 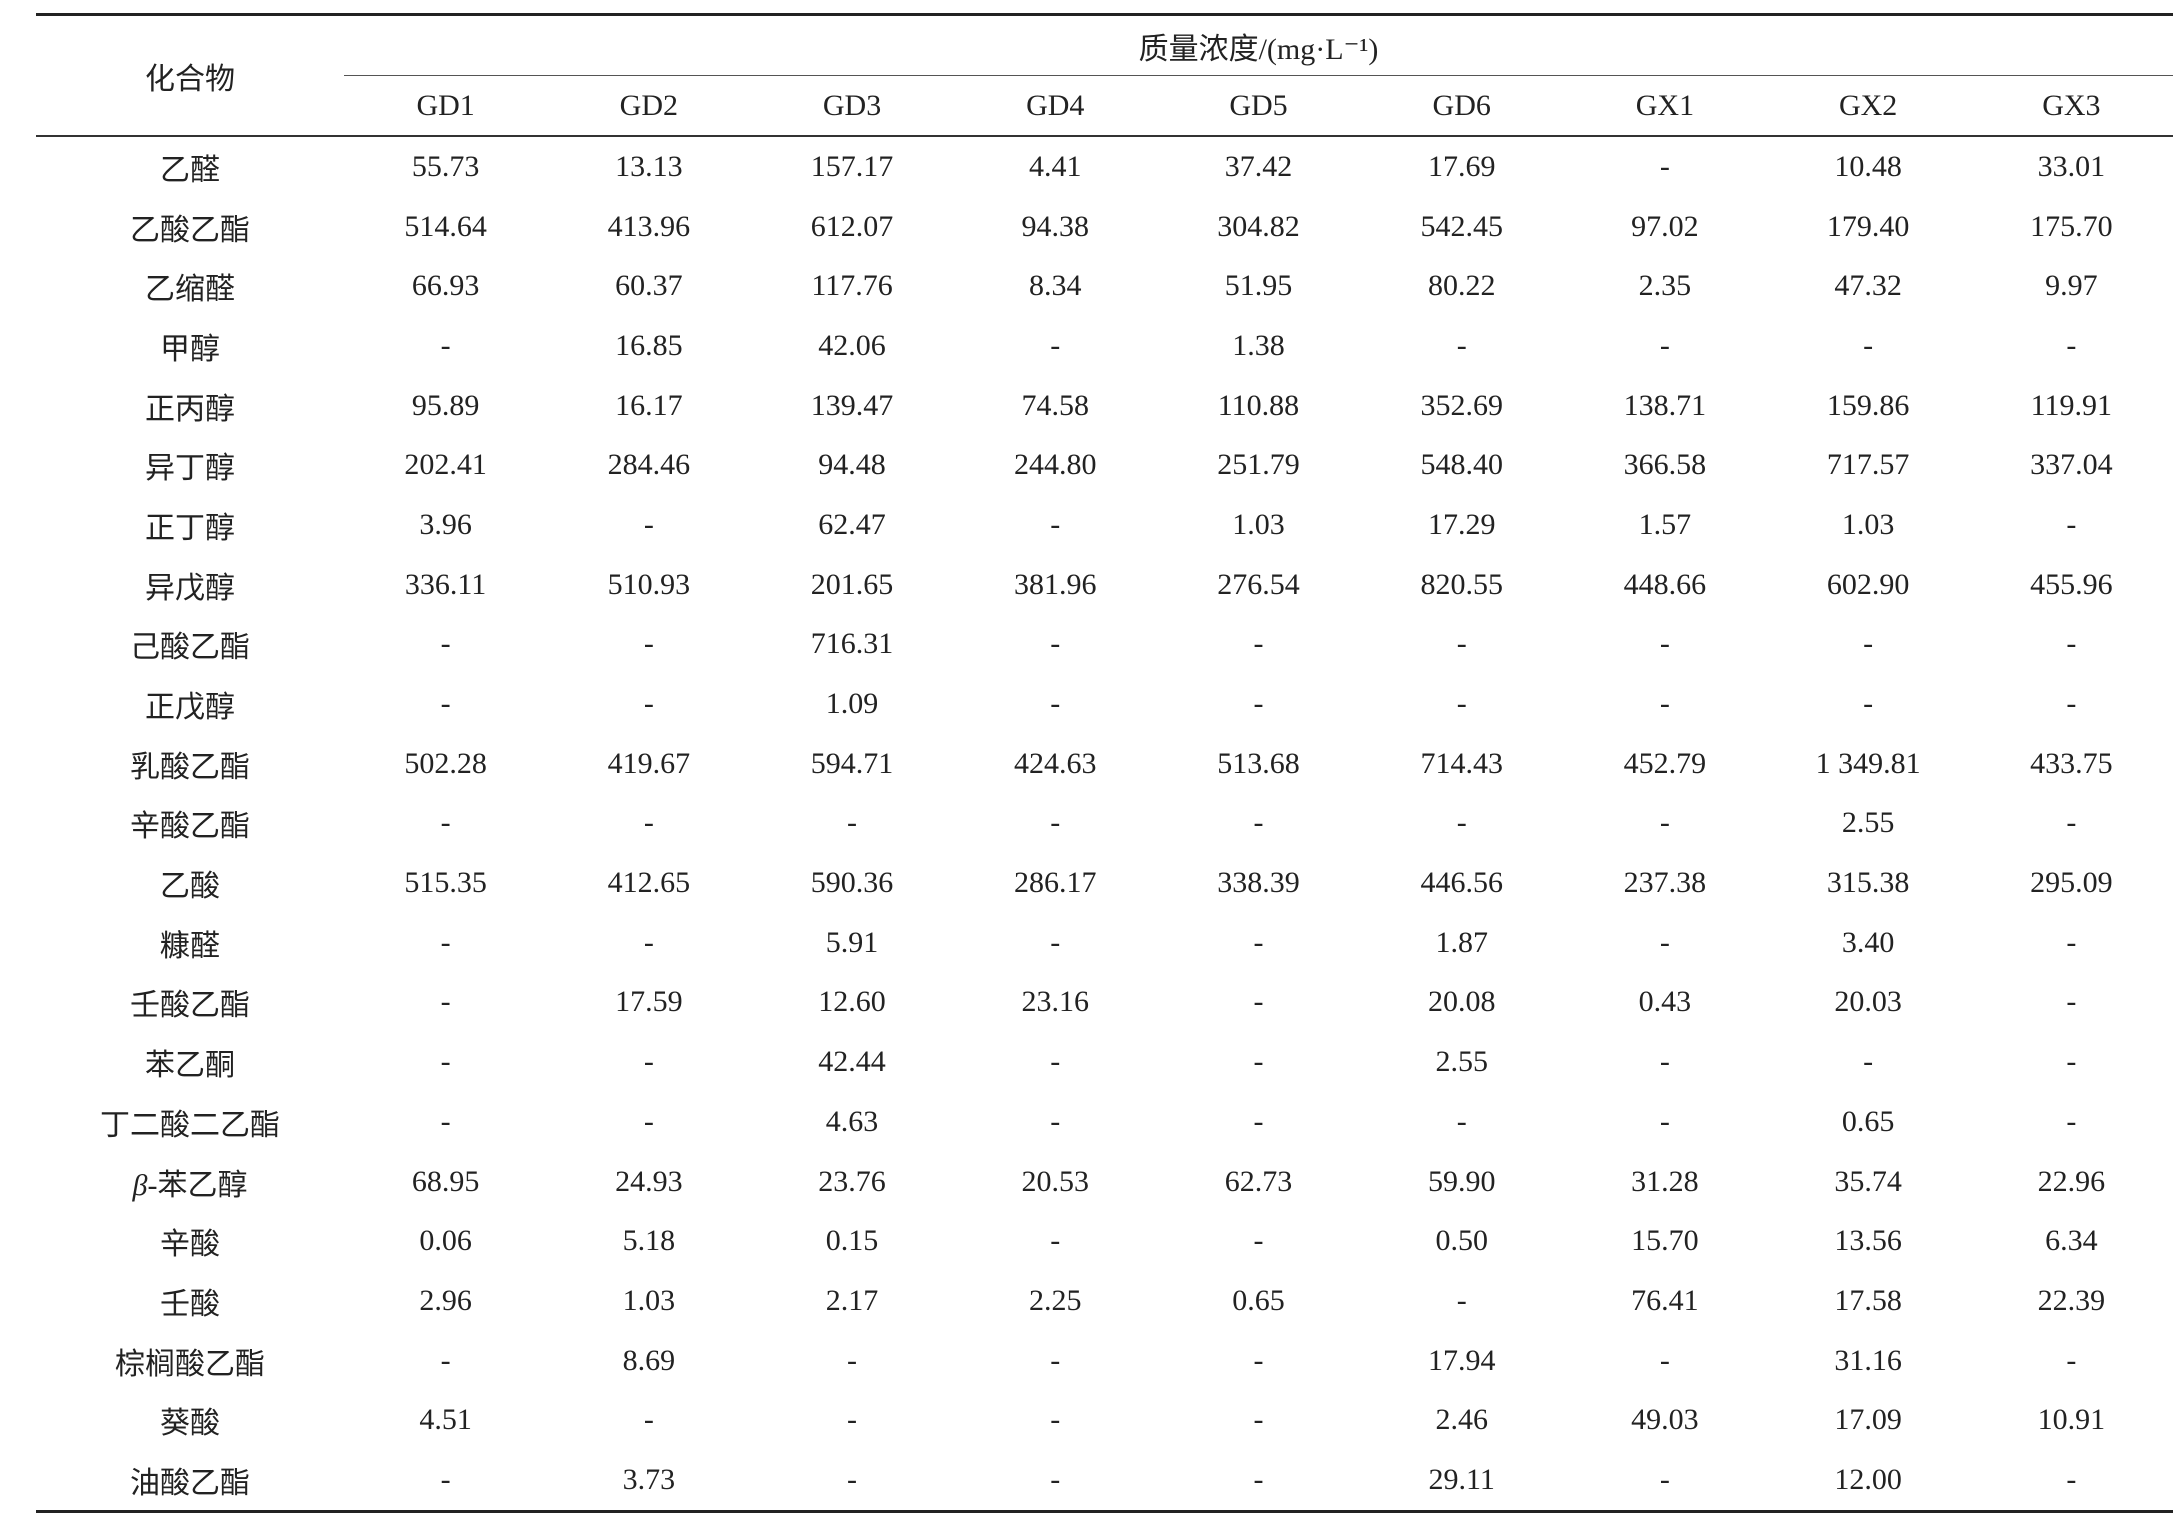 What do you see at coordinates (1258, 883) in the screenshot?
I see `table-cell: 338.39` at bounding box center [1258, 883].